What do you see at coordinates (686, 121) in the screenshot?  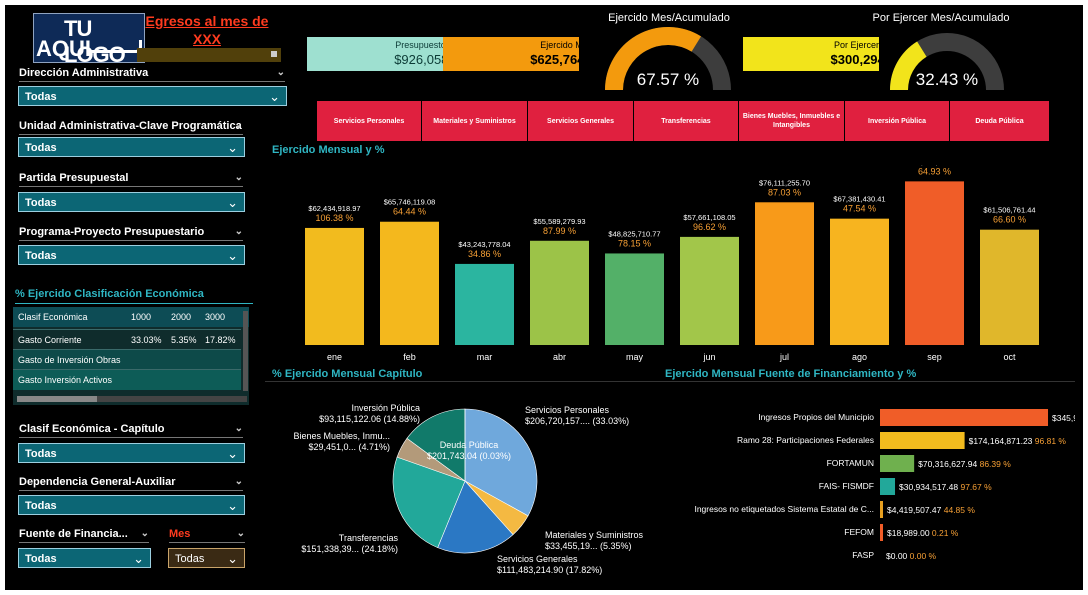 I see `button-transferencias: Transferencias` at bounding box center [686, 121].